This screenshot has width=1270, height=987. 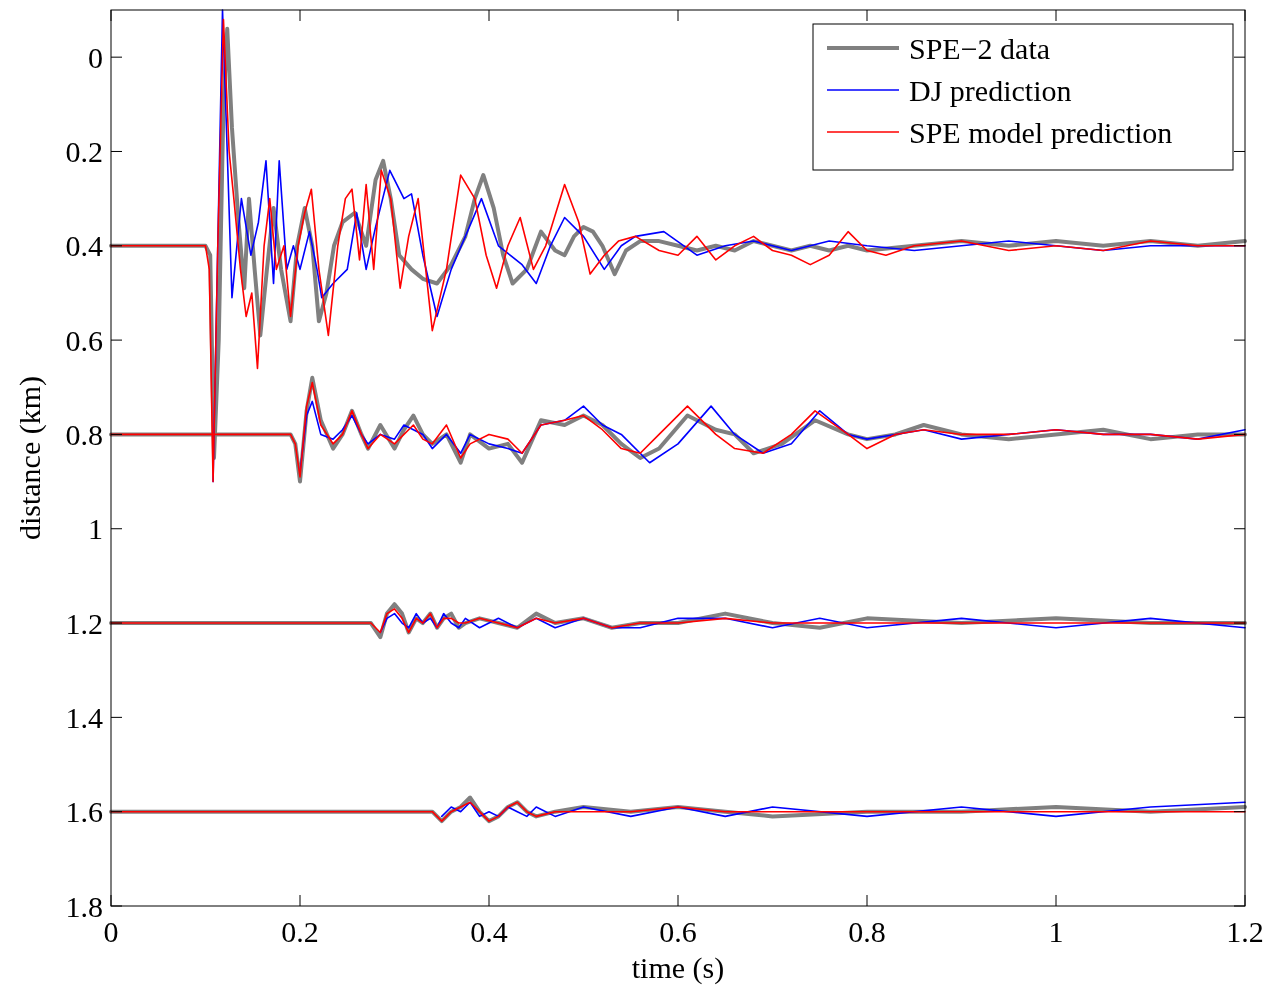 I want to click on y-axis-title: distance (km), so click(x=30, y=458).